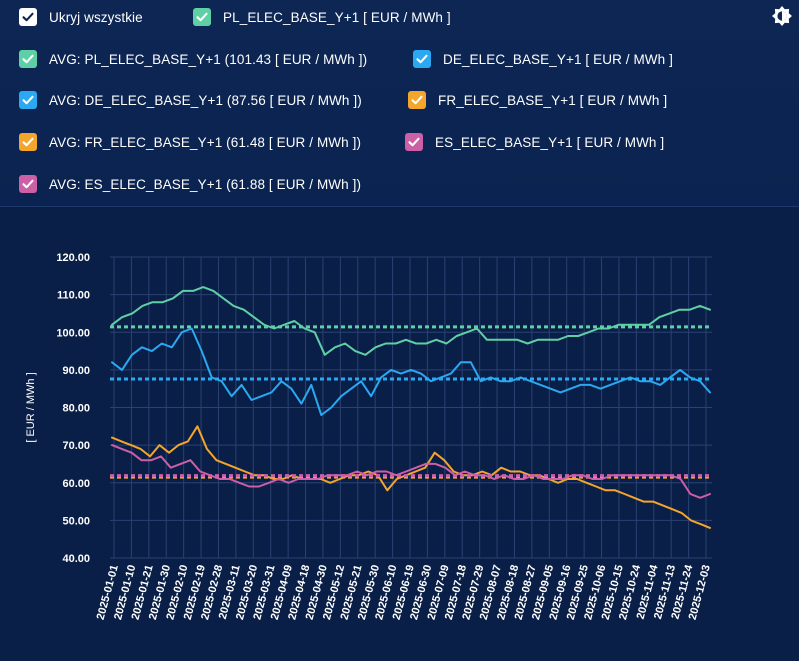  I want to click on legend-item-pl: PL_ELEC_BASE_Y+1 [ EUR / MWh ], so click(322, 17).